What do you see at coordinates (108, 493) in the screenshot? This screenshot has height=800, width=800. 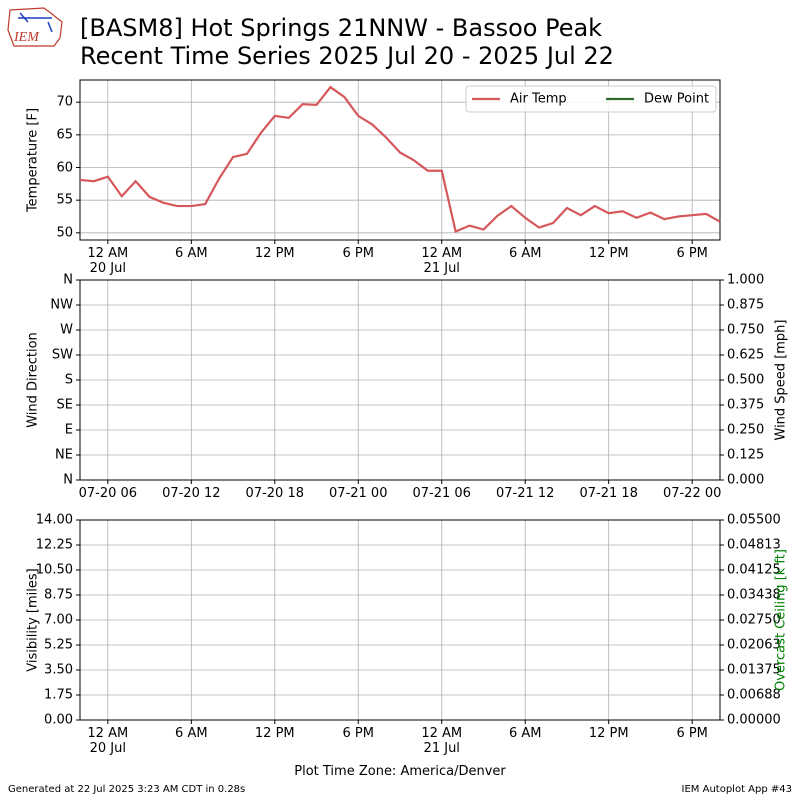 I see `x-tick-label: 07-20 06` at bounding box center [108, 493].